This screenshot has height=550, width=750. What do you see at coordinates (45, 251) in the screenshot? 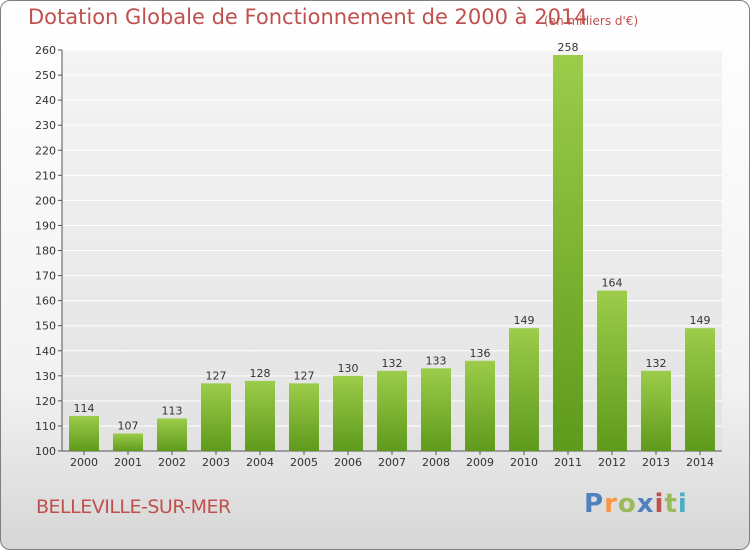
I see `y-tick-label: 180` at bounding box center [45, 251].